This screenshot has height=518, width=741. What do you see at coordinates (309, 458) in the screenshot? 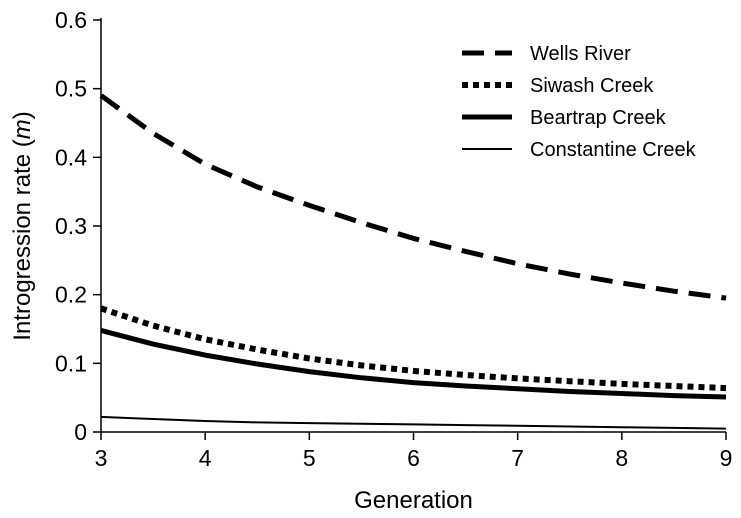
I see `x-tick-label: 5` at bounding box center [309, 458].